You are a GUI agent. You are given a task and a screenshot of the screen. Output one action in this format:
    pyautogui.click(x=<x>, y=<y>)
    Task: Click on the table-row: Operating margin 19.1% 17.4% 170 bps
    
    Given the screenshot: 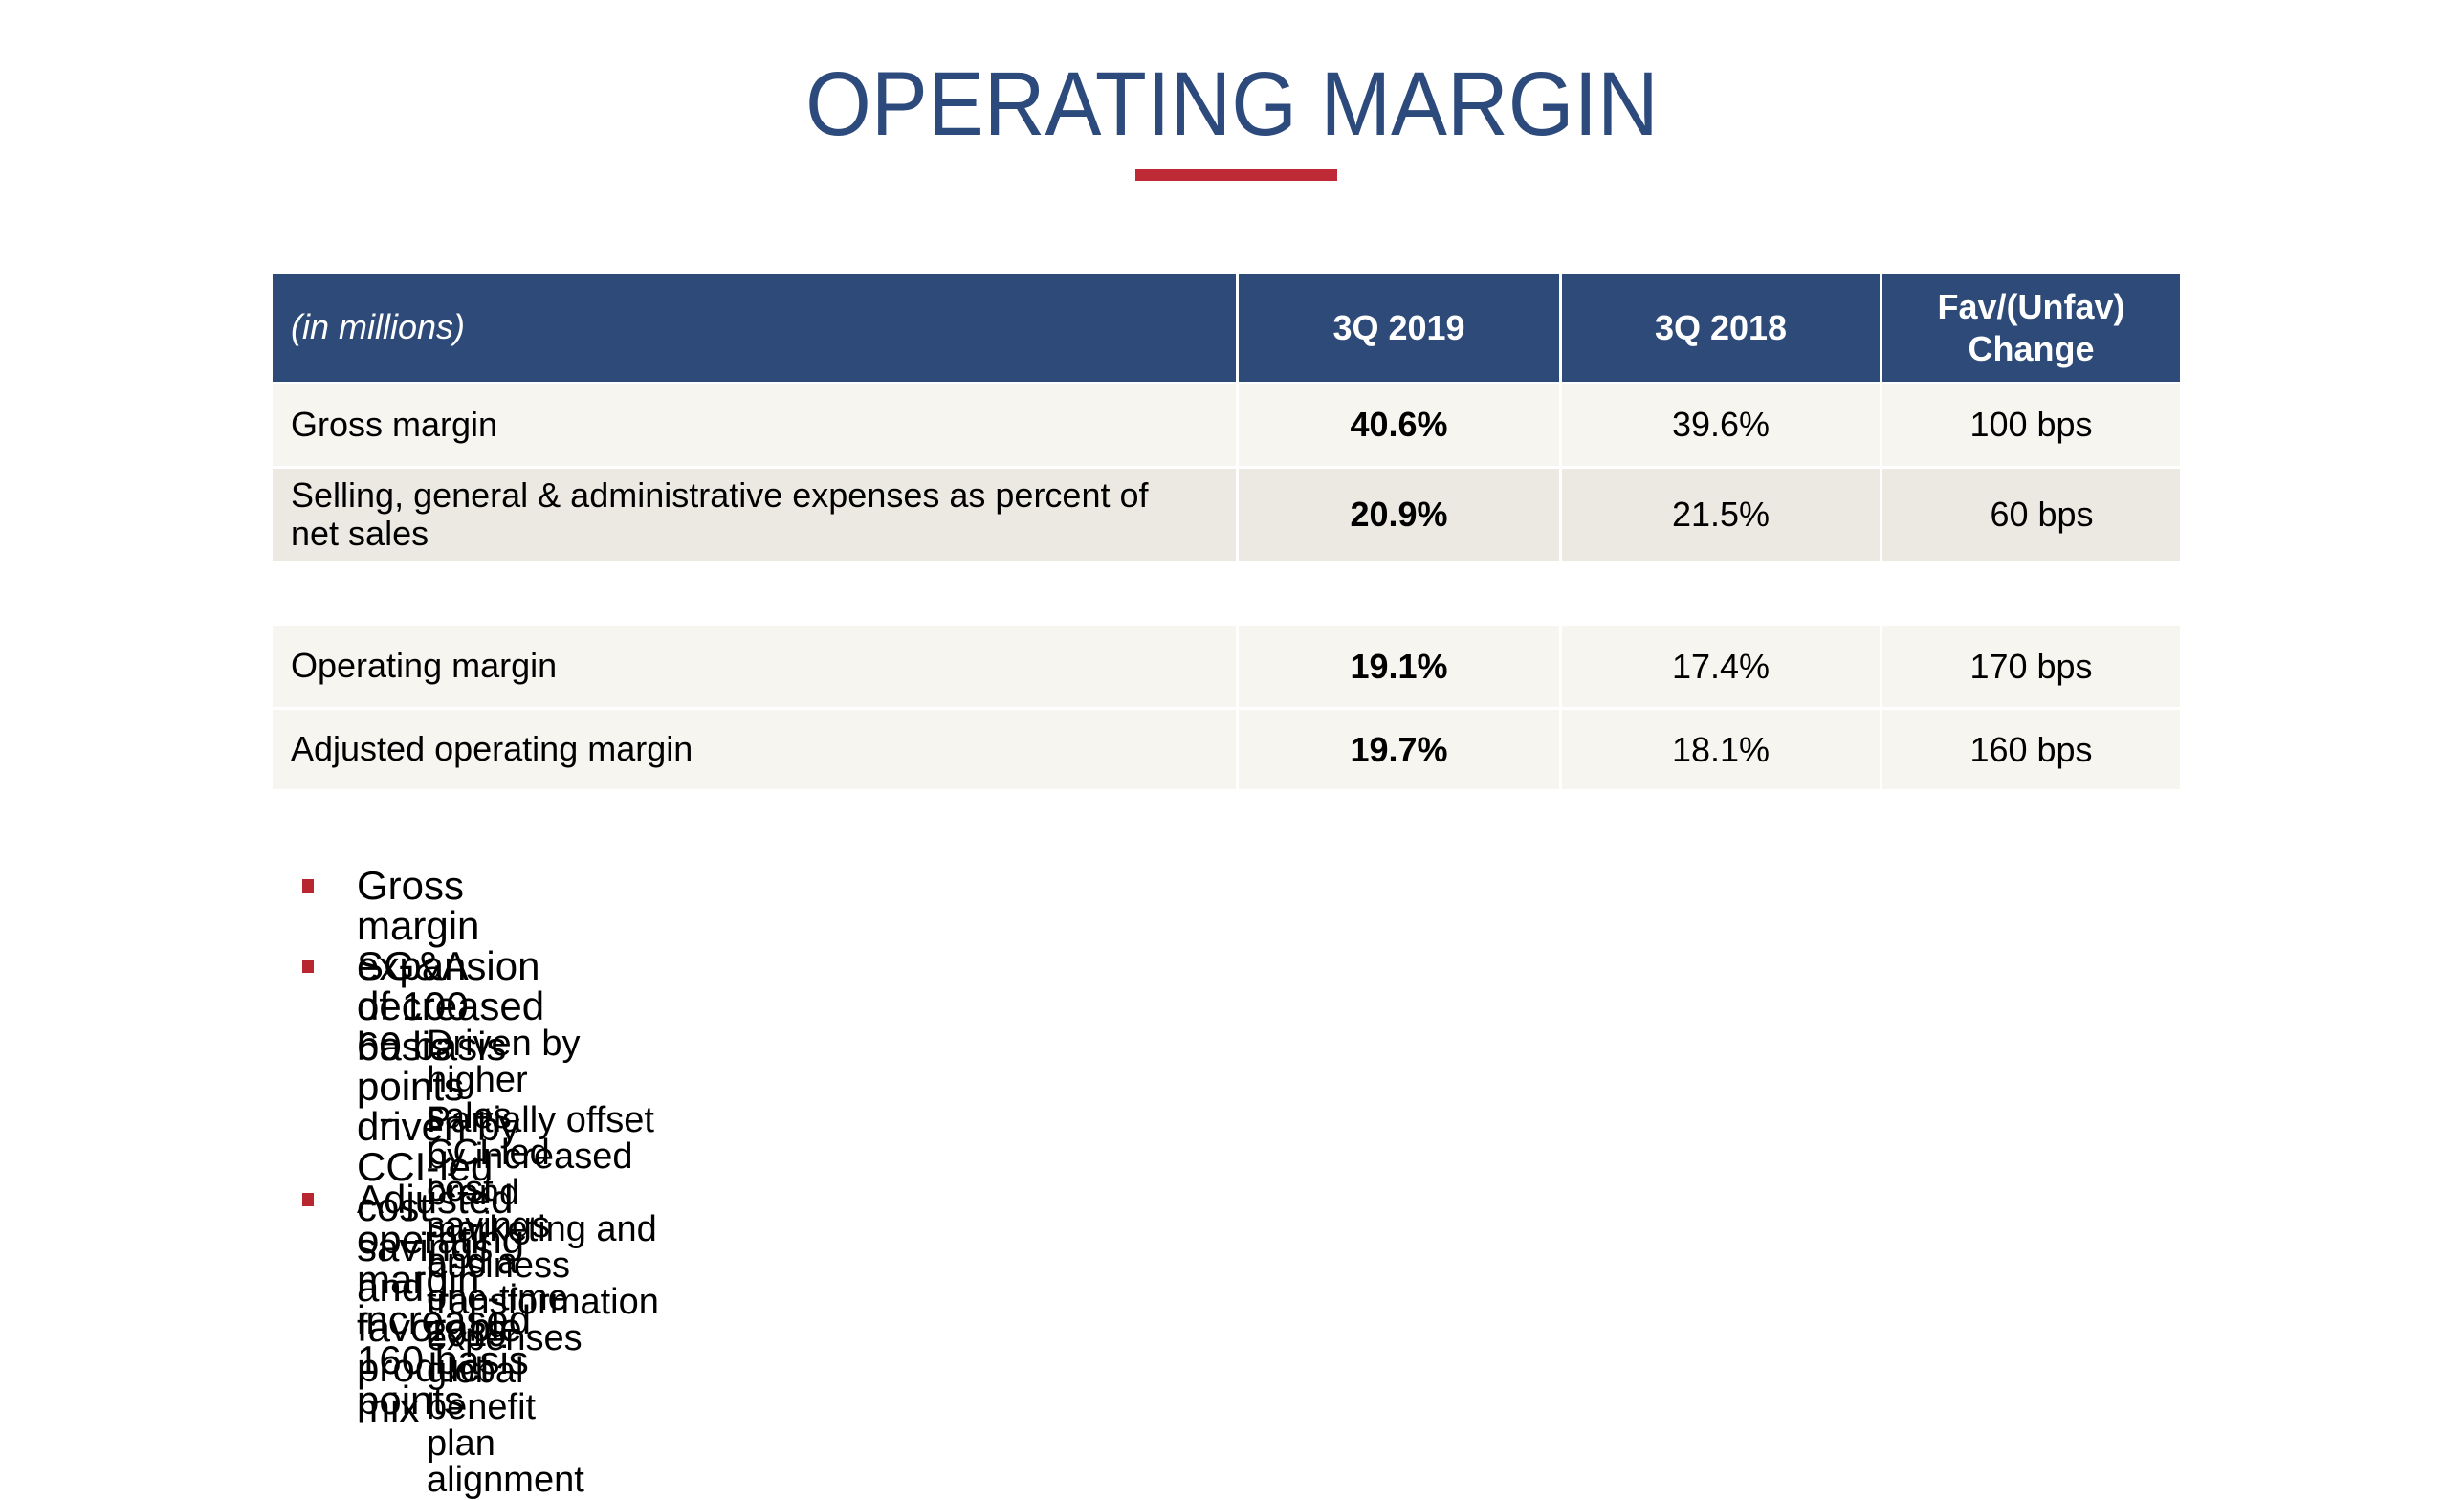 What is the action you would take?
    pyautogui.click(x=1226, y=666)
    